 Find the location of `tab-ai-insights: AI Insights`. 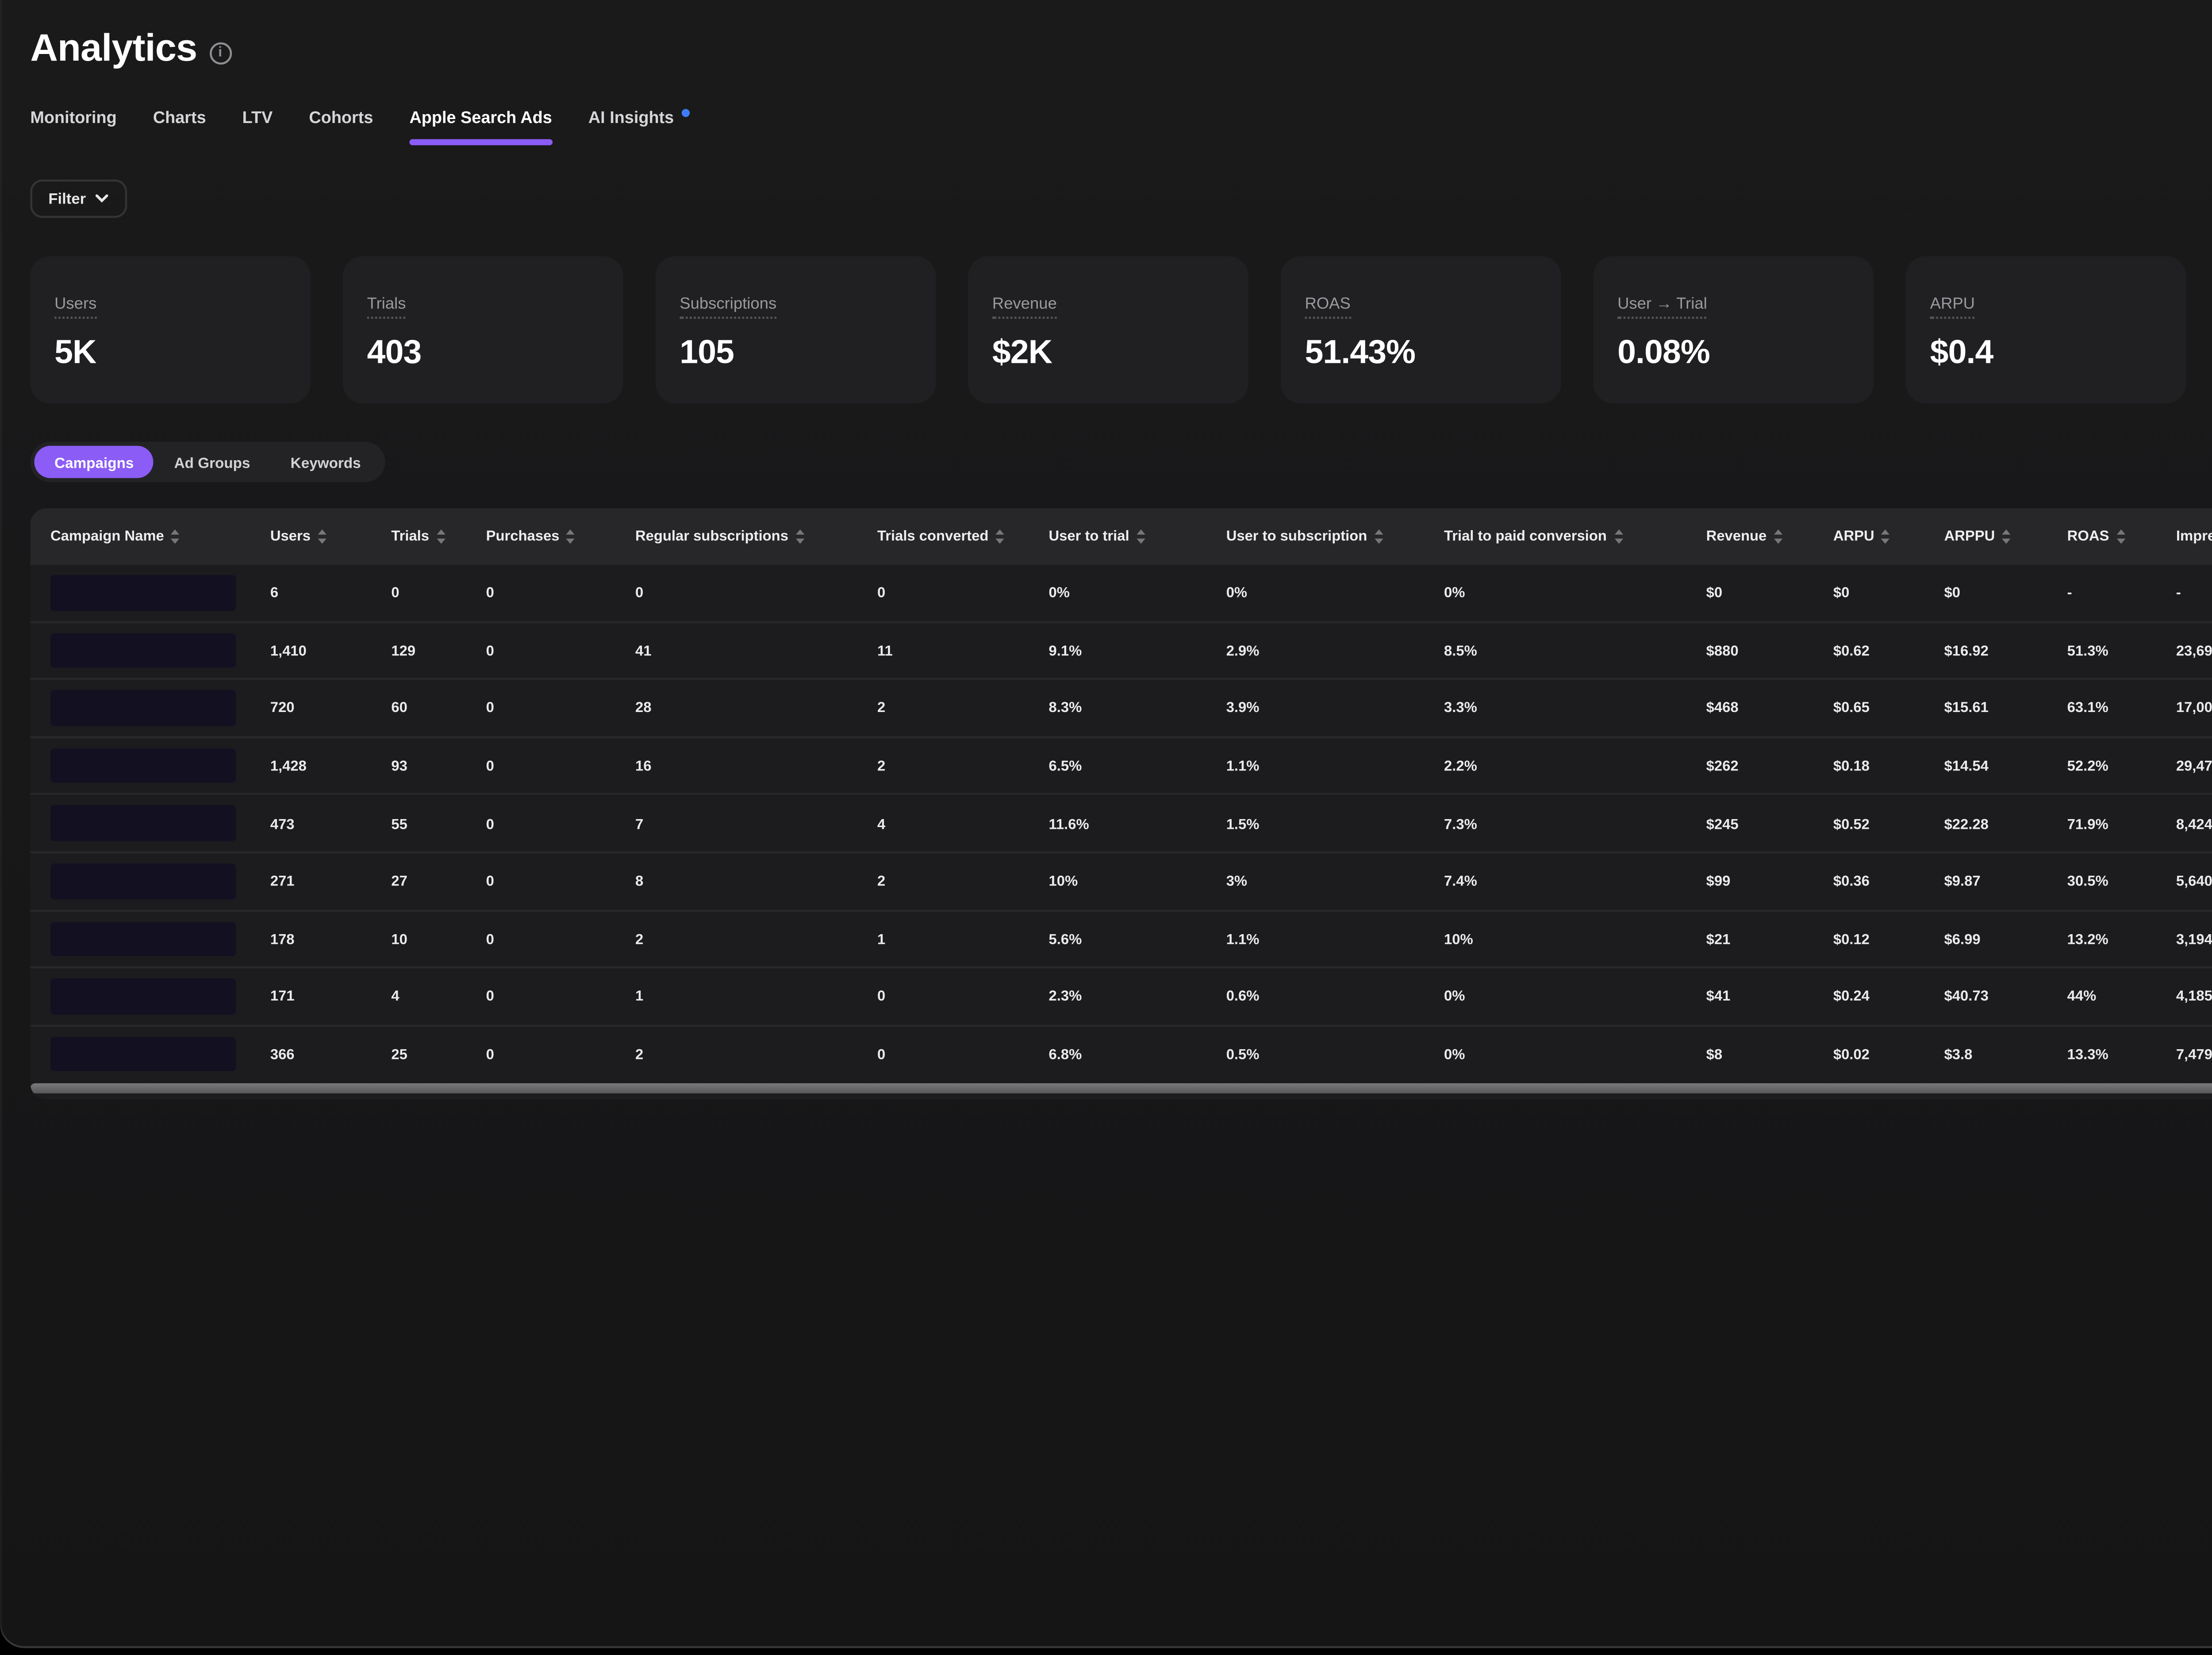

tab-ai-insights: AI Insights is located at coordinates (640, 126).